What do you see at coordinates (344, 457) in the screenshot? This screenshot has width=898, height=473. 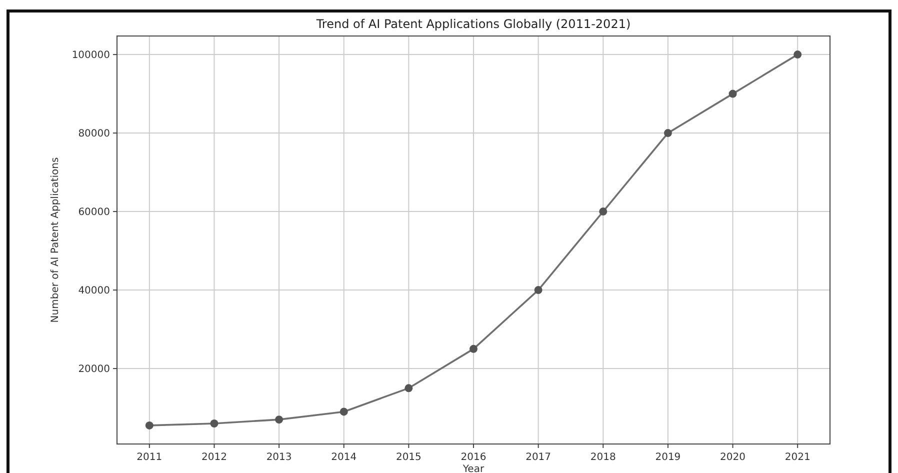 I see `x-tick-label: 2014` at bounding box center [344, 457].